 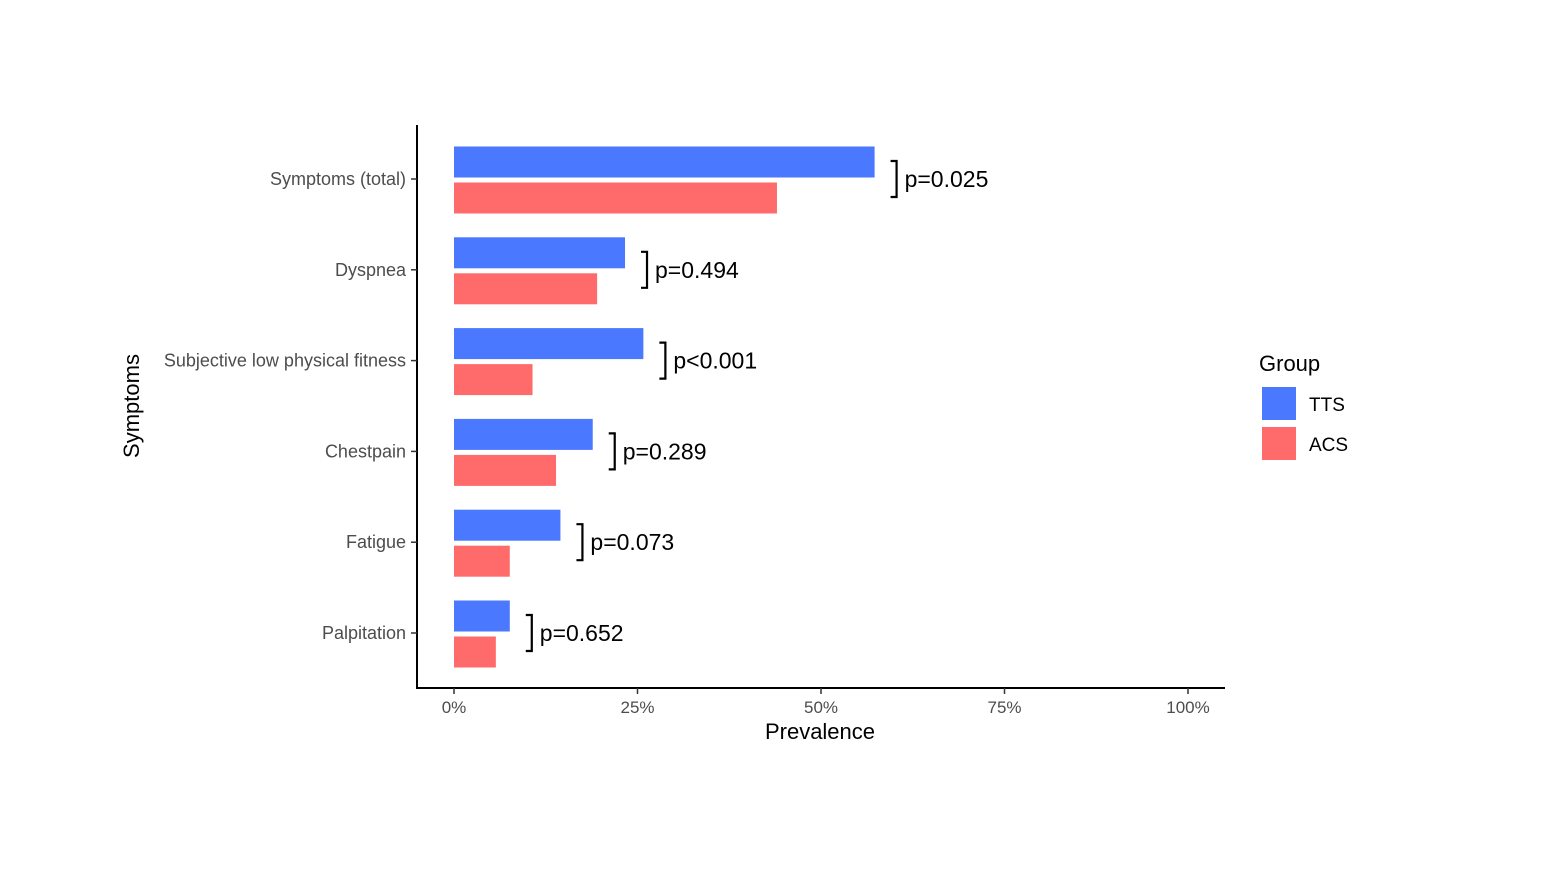 What do you see at coordinates (365, 451) in the screenshot?
I see `y-tick-label: Chestpain` at bounding box center [365, 451].